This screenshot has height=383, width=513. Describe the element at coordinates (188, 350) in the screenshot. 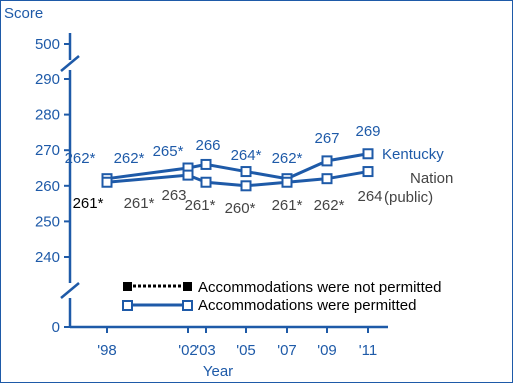

I see `x-tick-label: '02` at that location.